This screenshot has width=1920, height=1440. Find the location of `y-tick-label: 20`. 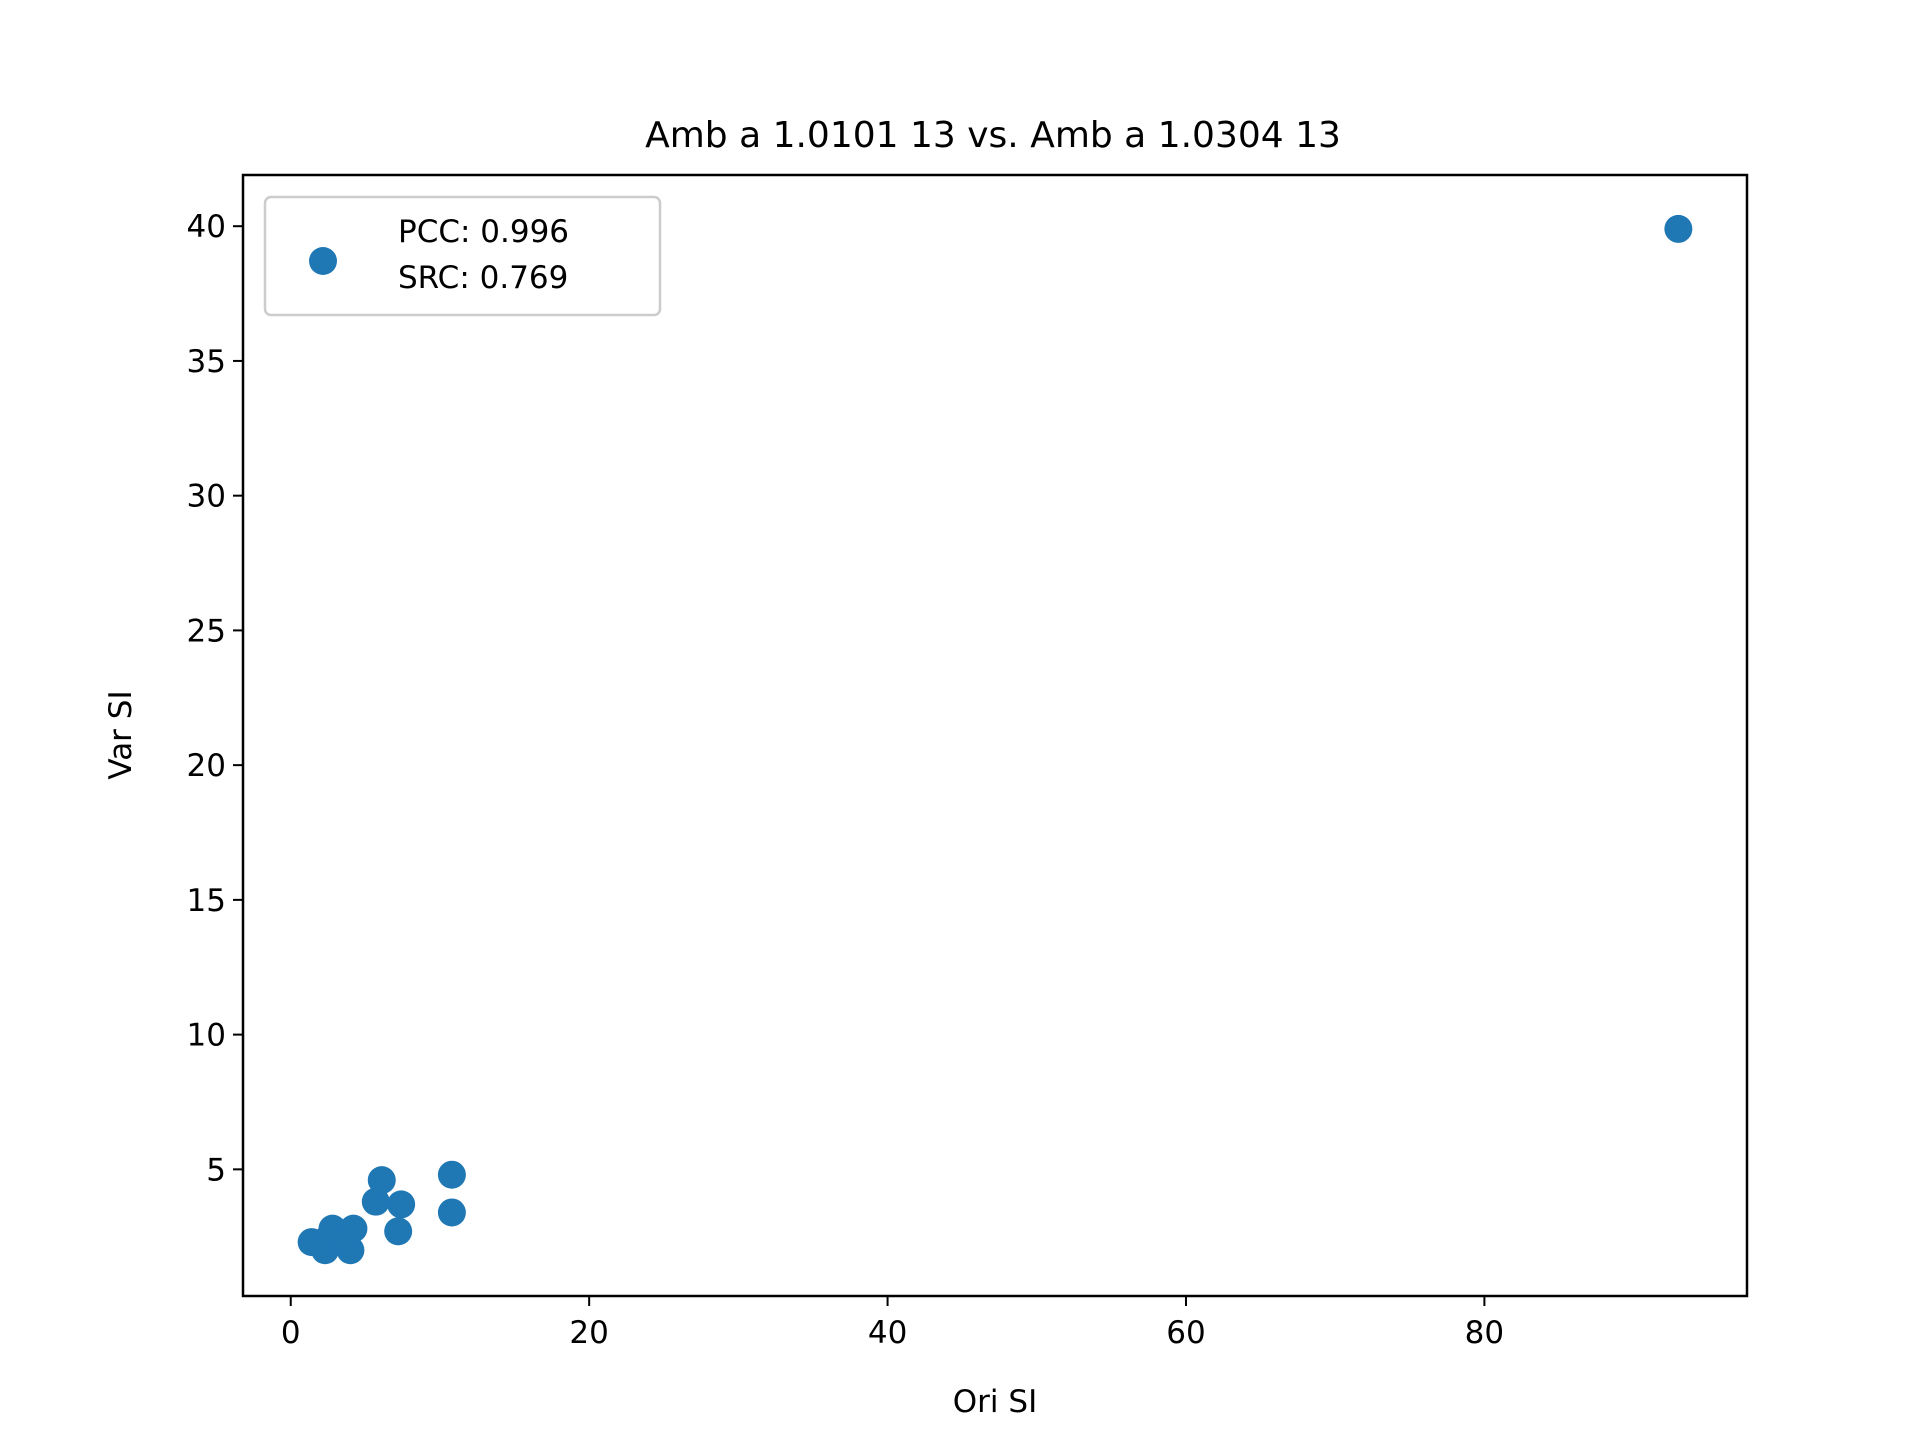

y-tick-label: 20 is located at coordinates (206, 766).